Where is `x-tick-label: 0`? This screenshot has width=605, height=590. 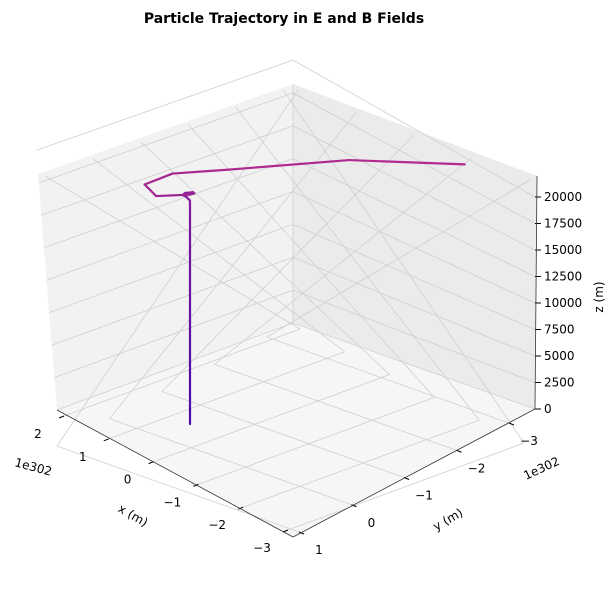 x-tick-label: 0 is located at coordinates (128, 480).